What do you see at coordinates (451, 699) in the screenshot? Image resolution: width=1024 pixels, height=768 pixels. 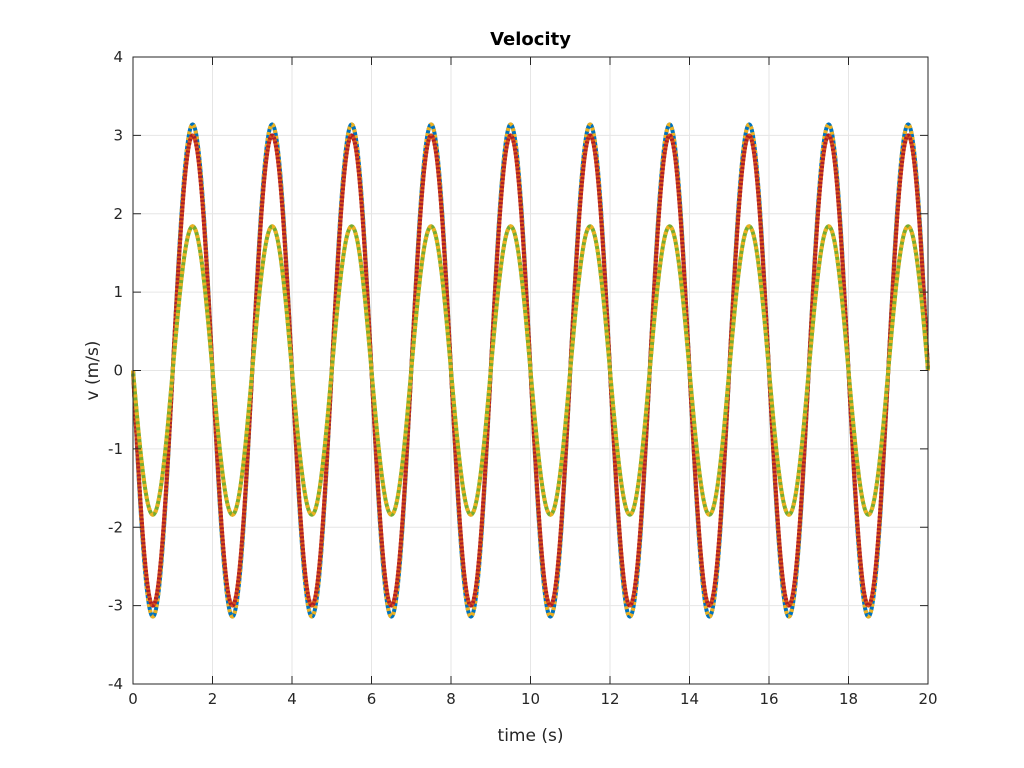 I see `x-tick-label: 8` at bounding box center [451, 699].